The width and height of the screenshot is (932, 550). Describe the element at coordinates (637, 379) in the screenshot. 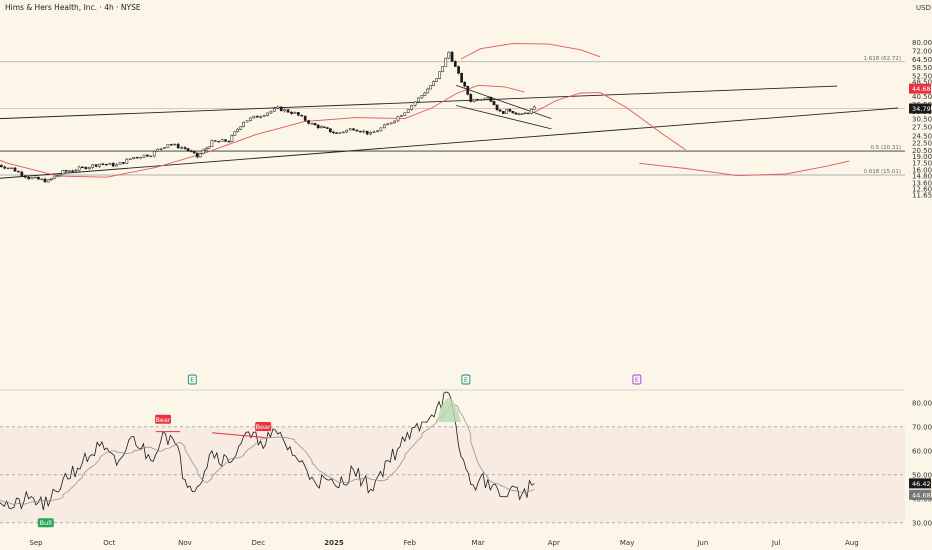

I see `earnings-marker-icon` at that location.